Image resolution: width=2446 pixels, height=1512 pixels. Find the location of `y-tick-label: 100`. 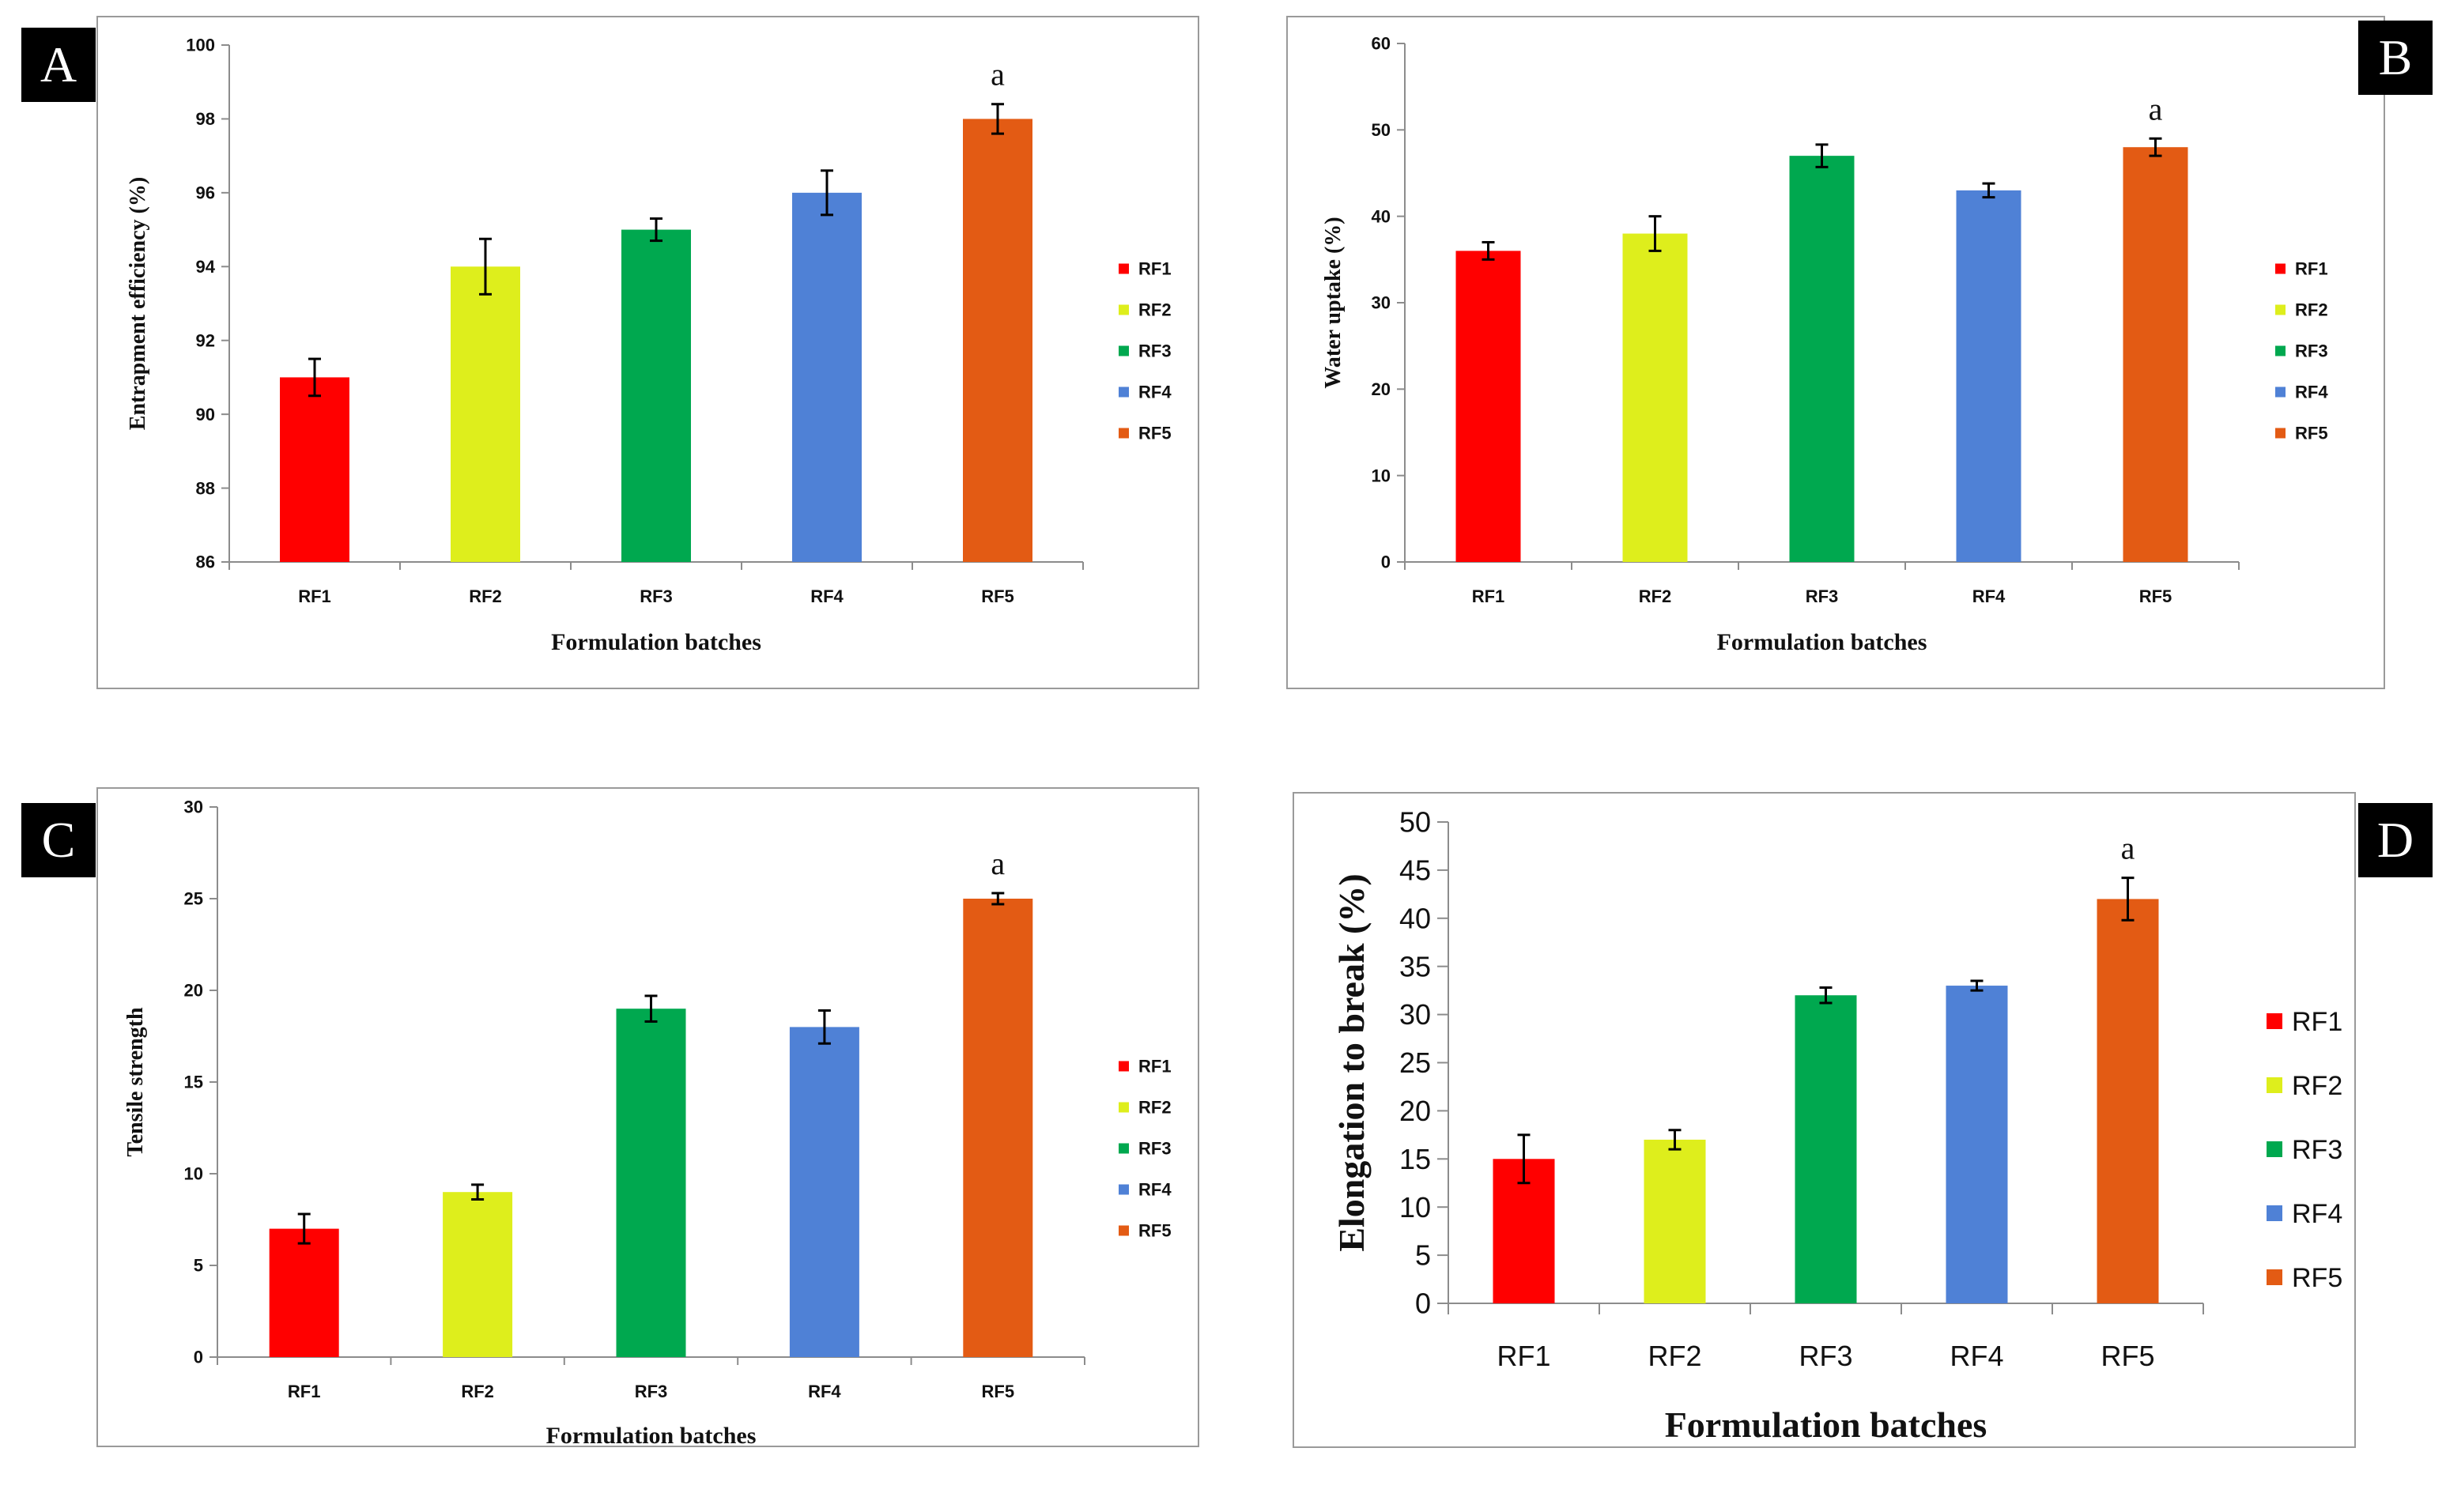

y-tick-label: 100 is located at coordinates (200, 45).